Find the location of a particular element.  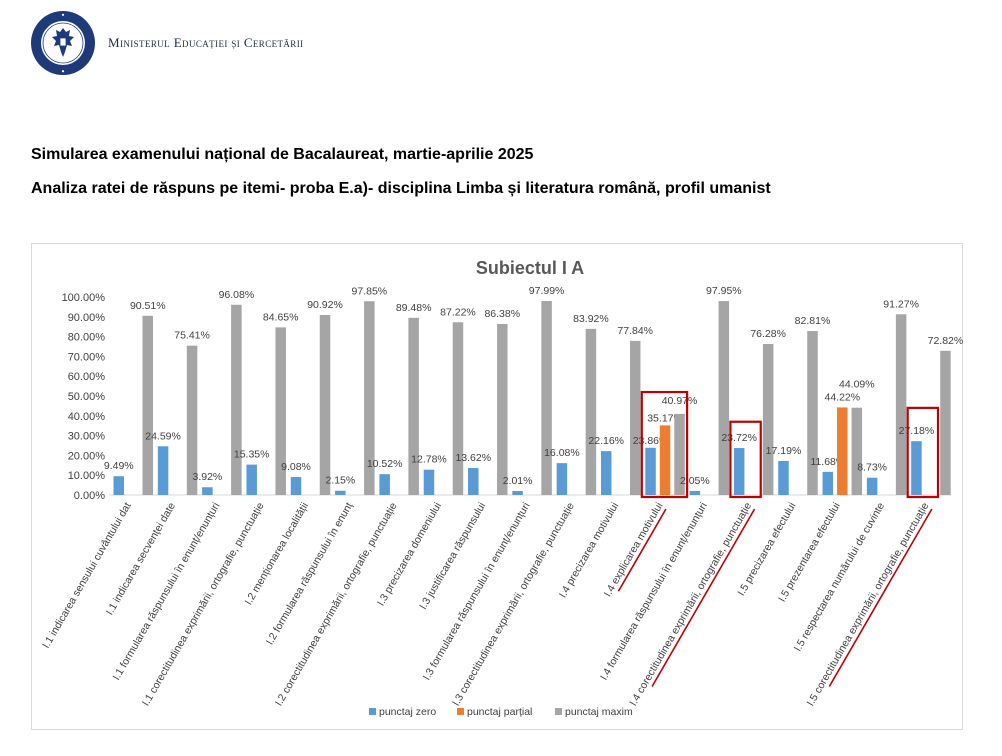

data-label: 2.01% is located at coordinates (518, 481).